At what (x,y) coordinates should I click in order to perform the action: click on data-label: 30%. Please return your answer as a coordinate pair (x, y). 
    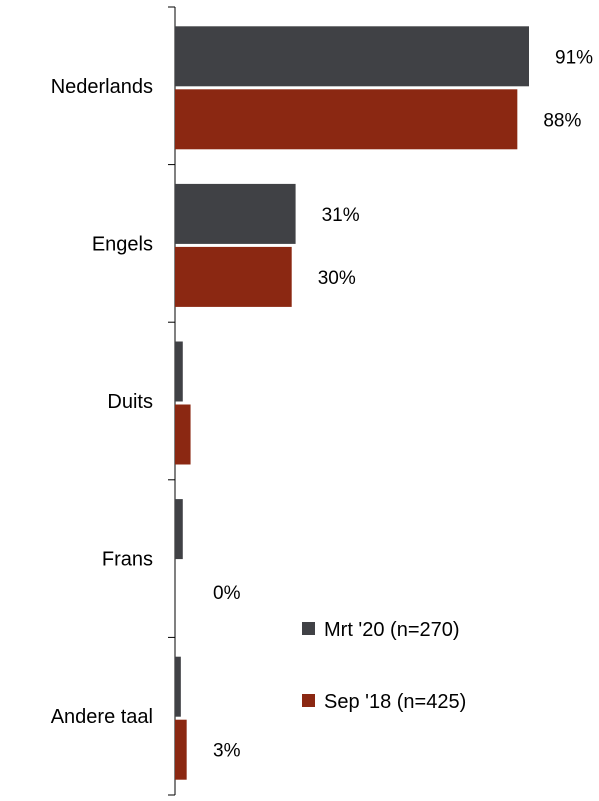
    Looking at the image, I should click on (337, 278).